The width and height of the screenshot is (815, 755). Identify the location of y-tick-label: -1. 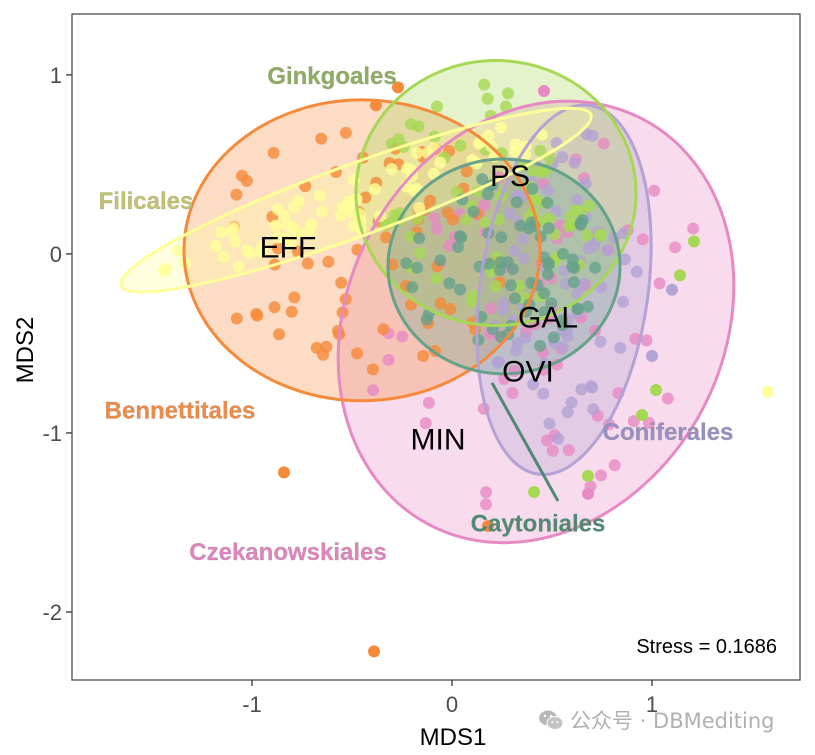
(52, 433).